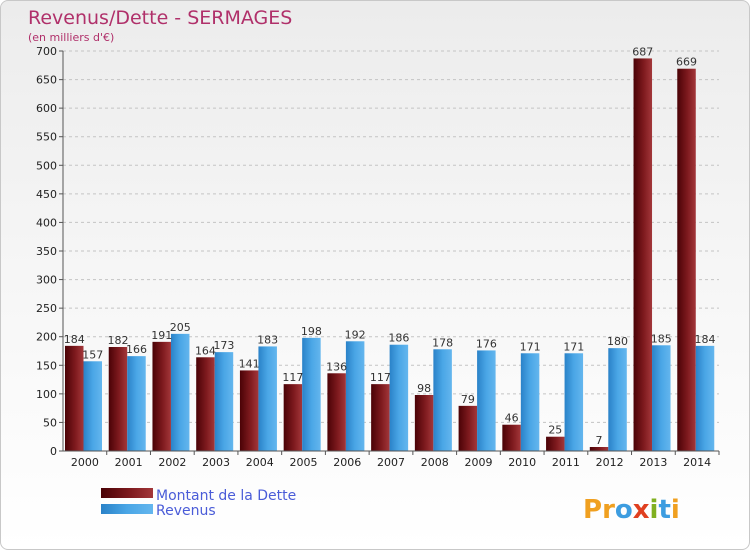  What do you see at coordinates (311, 331) in the screenshot?
I see `data-label-revenus: 198` at bounding box center [311, 331].